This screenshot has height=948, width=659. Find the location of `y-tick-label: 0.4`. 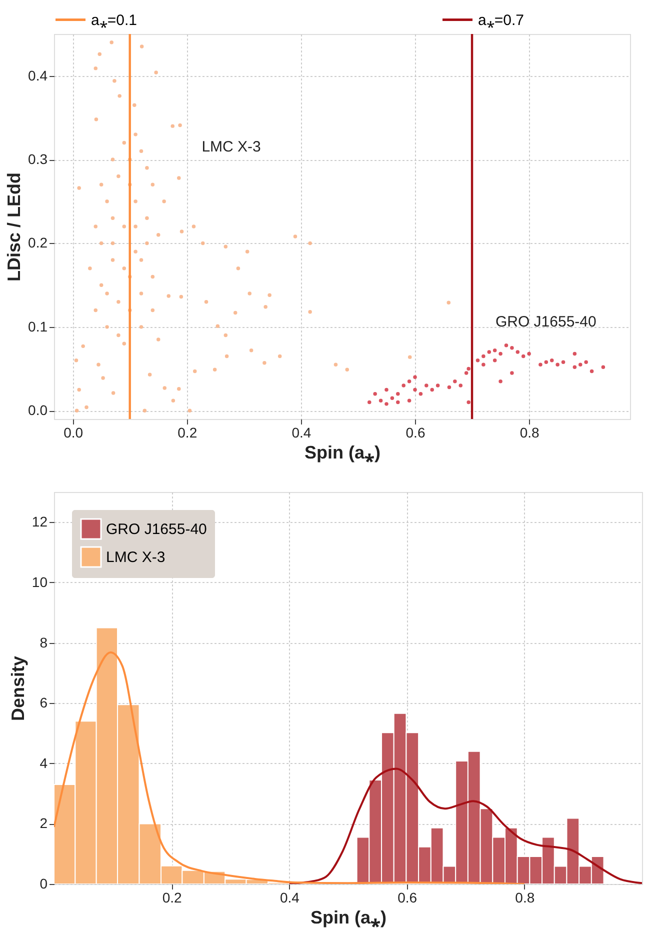

y-tick-label: 0.4 is located at coordinates (38, 75).